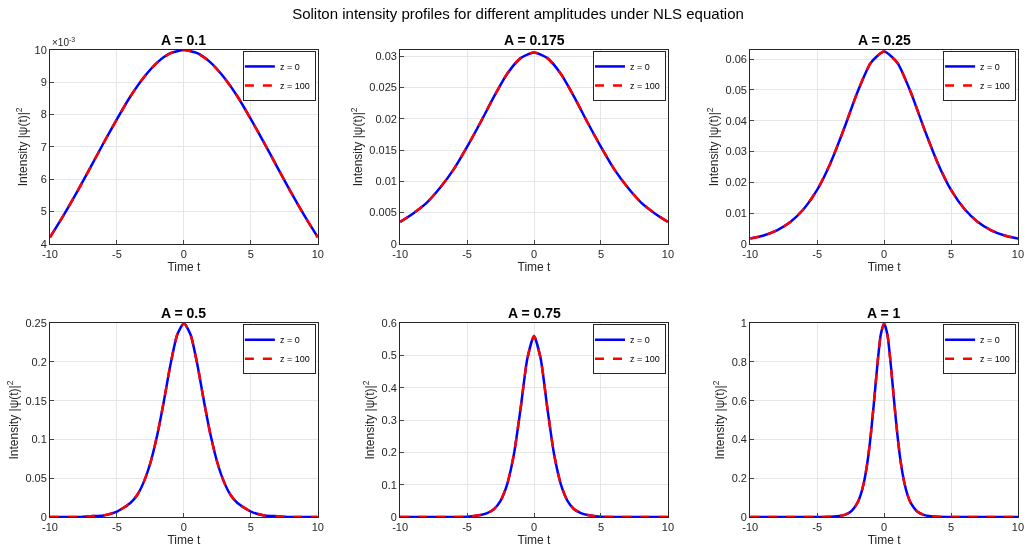 The image size is (1036, 557). I want to click on y-tick-label: 0.005, so click(383, 212).